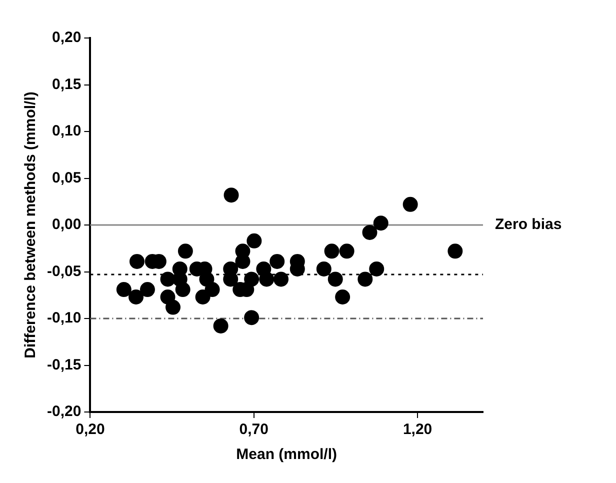 Image resolution: width=616 pixels, height=483 pixels. I want to click on x-tick-label: 1,20, so click(417, 429).